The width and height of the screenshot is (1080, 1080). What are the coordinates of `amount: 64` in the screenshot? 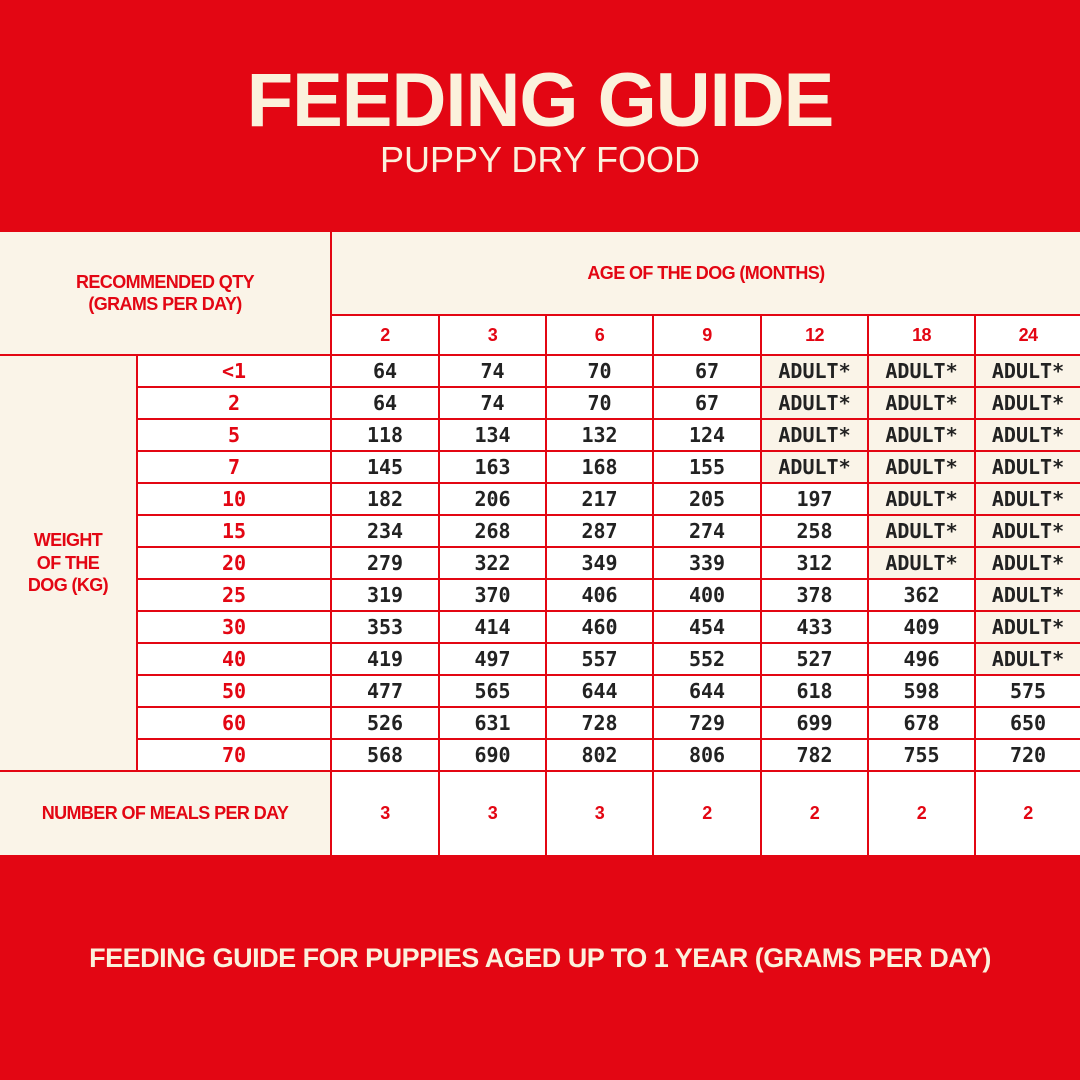 It's located at (386, 372).